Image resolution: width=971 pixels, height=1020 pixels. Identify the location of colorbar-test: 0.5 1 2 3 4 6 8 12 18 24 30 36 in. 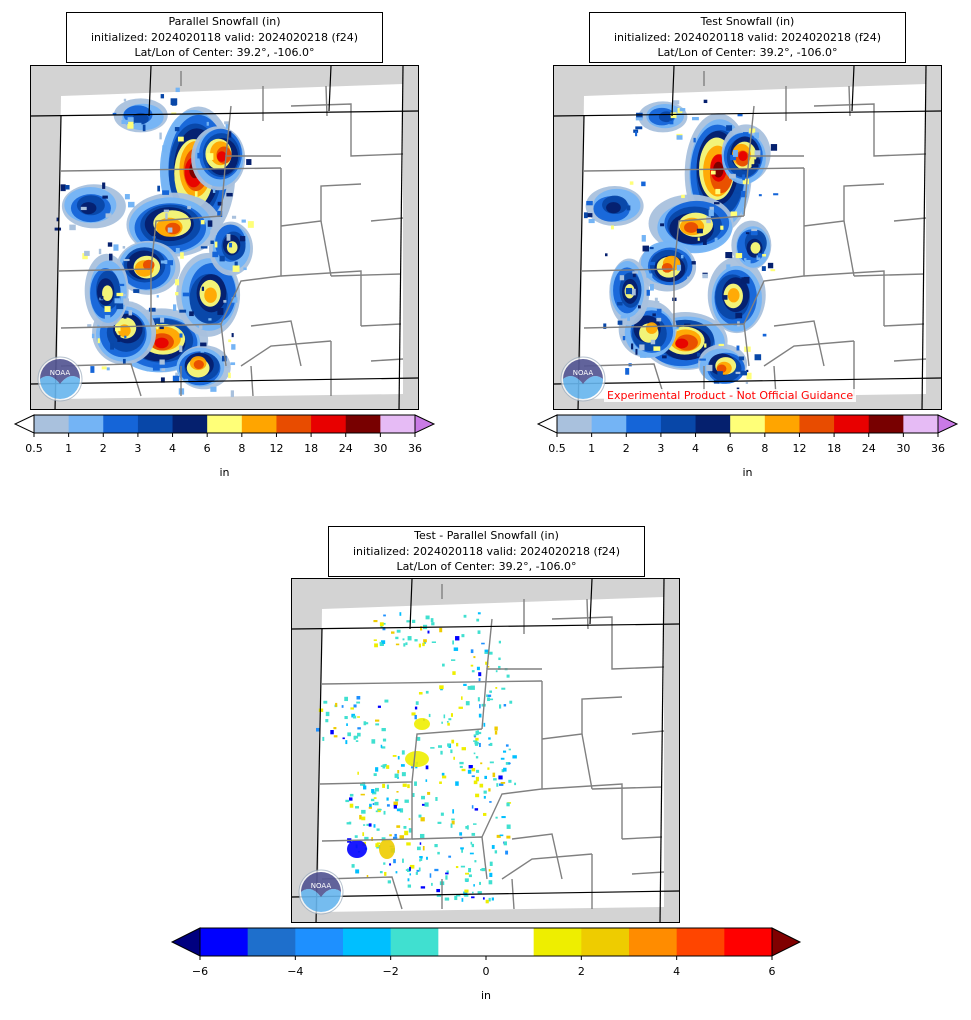
(747, 449).